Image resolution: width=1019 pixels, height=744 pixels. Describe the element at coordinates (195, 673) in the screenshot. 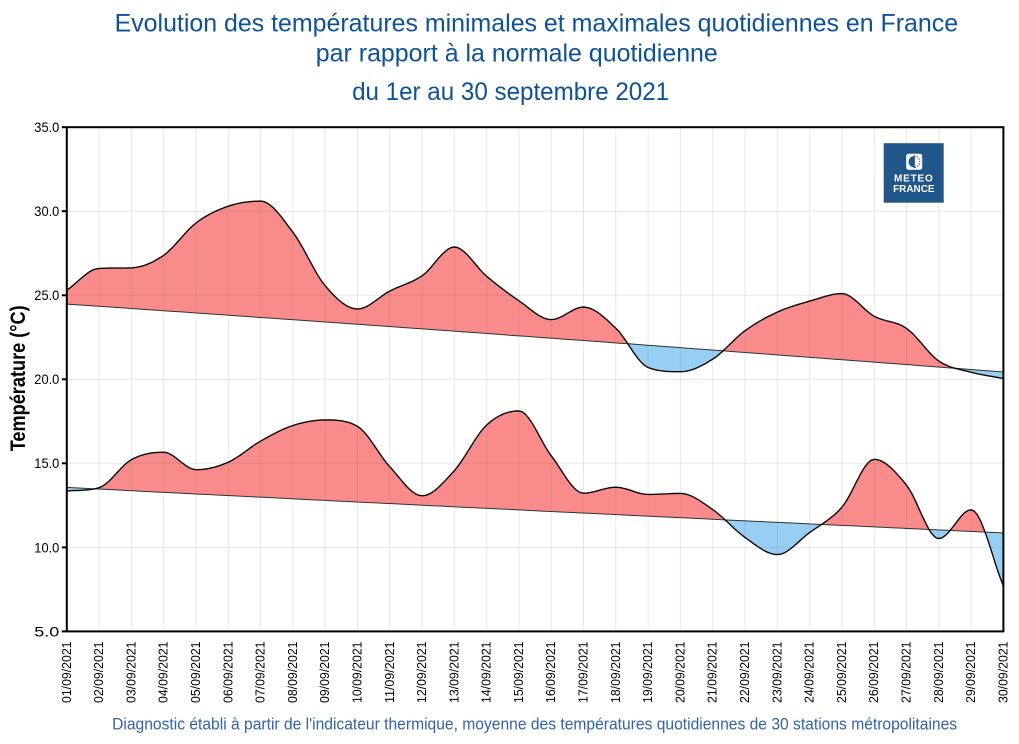

I see `svg-text: 05/09/2021` at that location.